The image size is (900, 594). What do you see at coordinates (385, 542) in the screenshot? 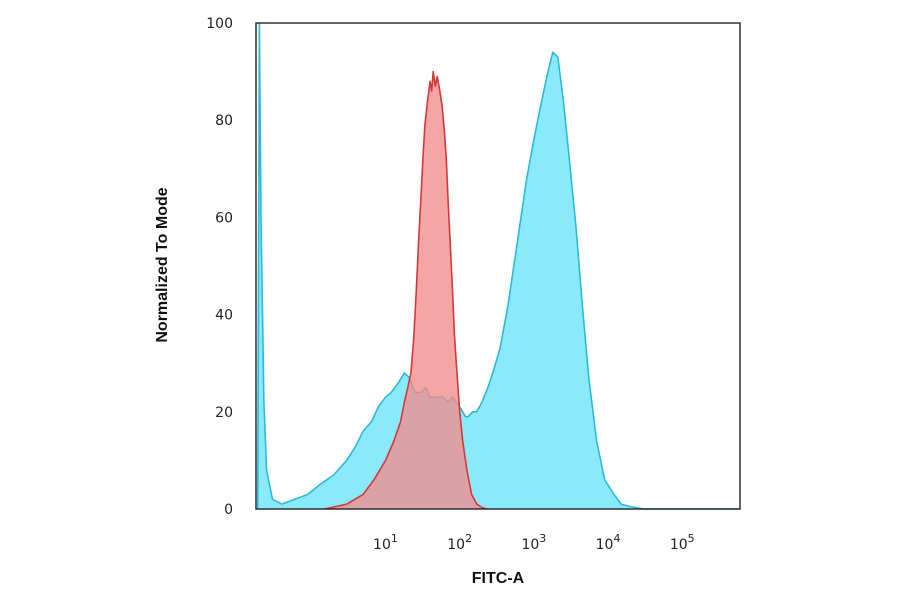
I see `x-tick-label: 10¹` at bounding box center [385, 542].